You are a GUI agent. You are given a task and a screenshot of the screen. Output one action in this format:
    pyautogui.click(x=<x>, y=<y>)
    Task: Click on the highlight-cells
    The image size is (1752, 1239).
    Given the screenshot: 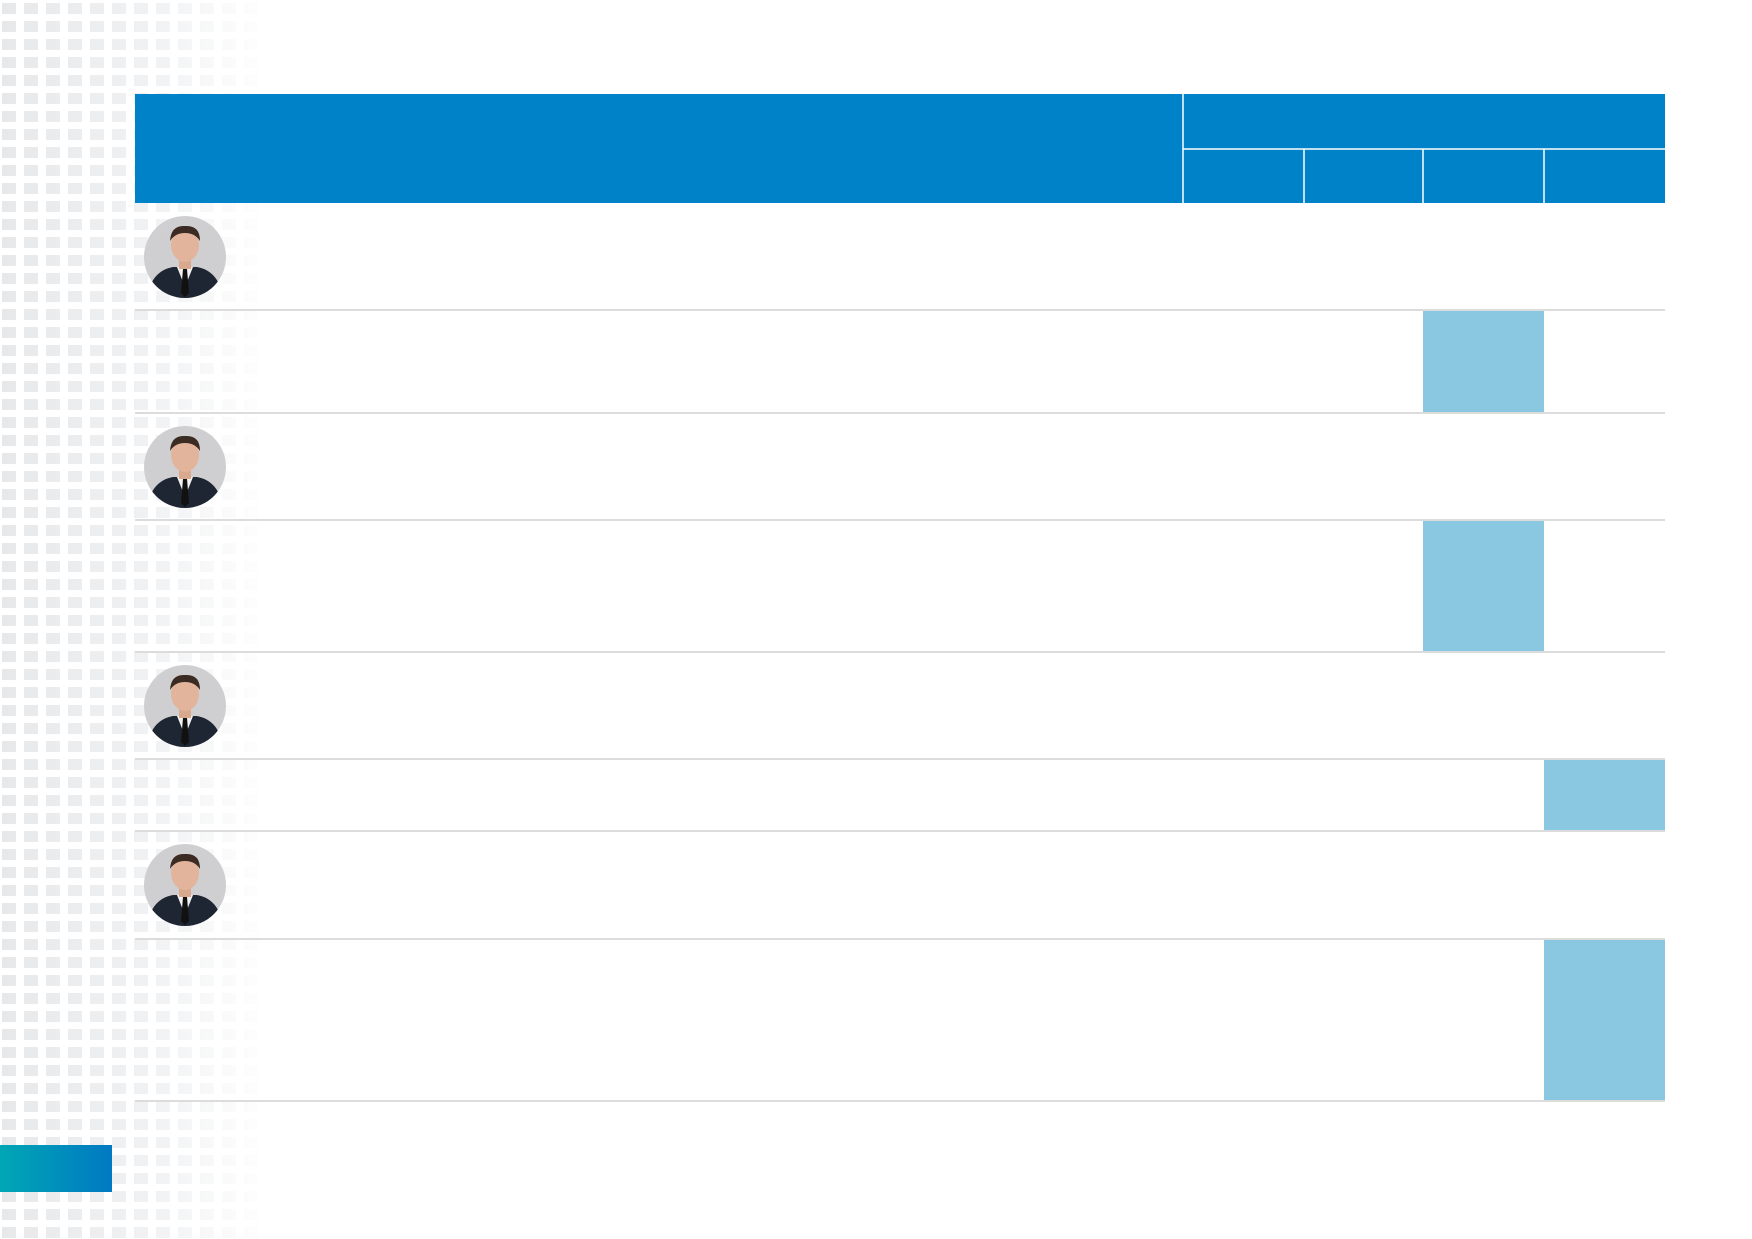 What is the action you would take?
    pyautogui.click(x=1544, y=705)
    